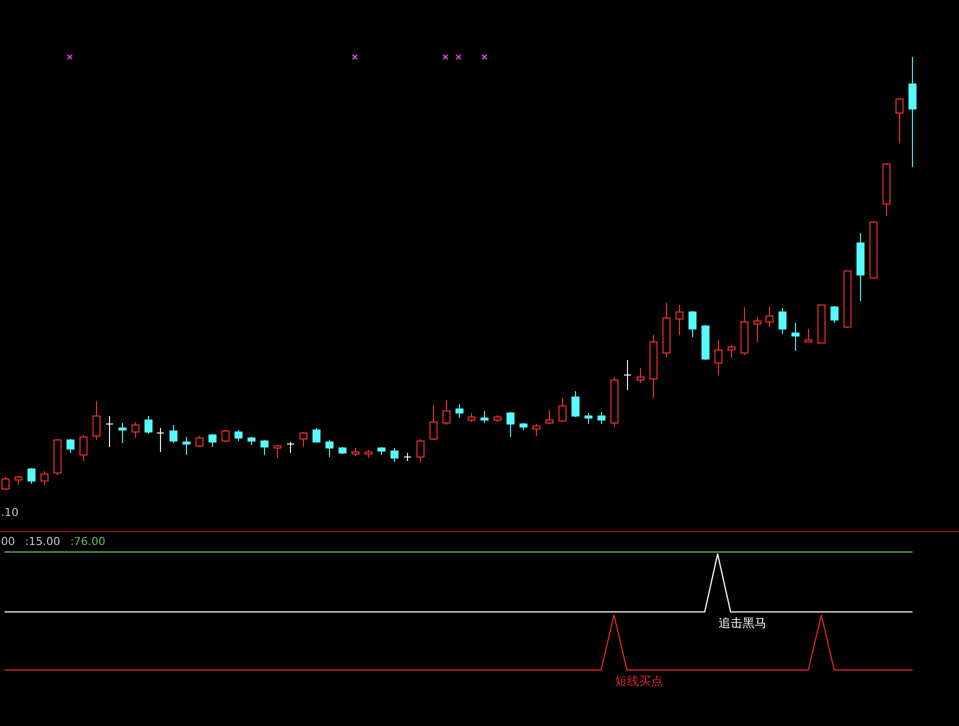 Image resolution: width=959 pixels, height=726 pixels. Describe the element at coordinates (638, 681) in the screenshot. I see `series-label: 短线买点` at that location.